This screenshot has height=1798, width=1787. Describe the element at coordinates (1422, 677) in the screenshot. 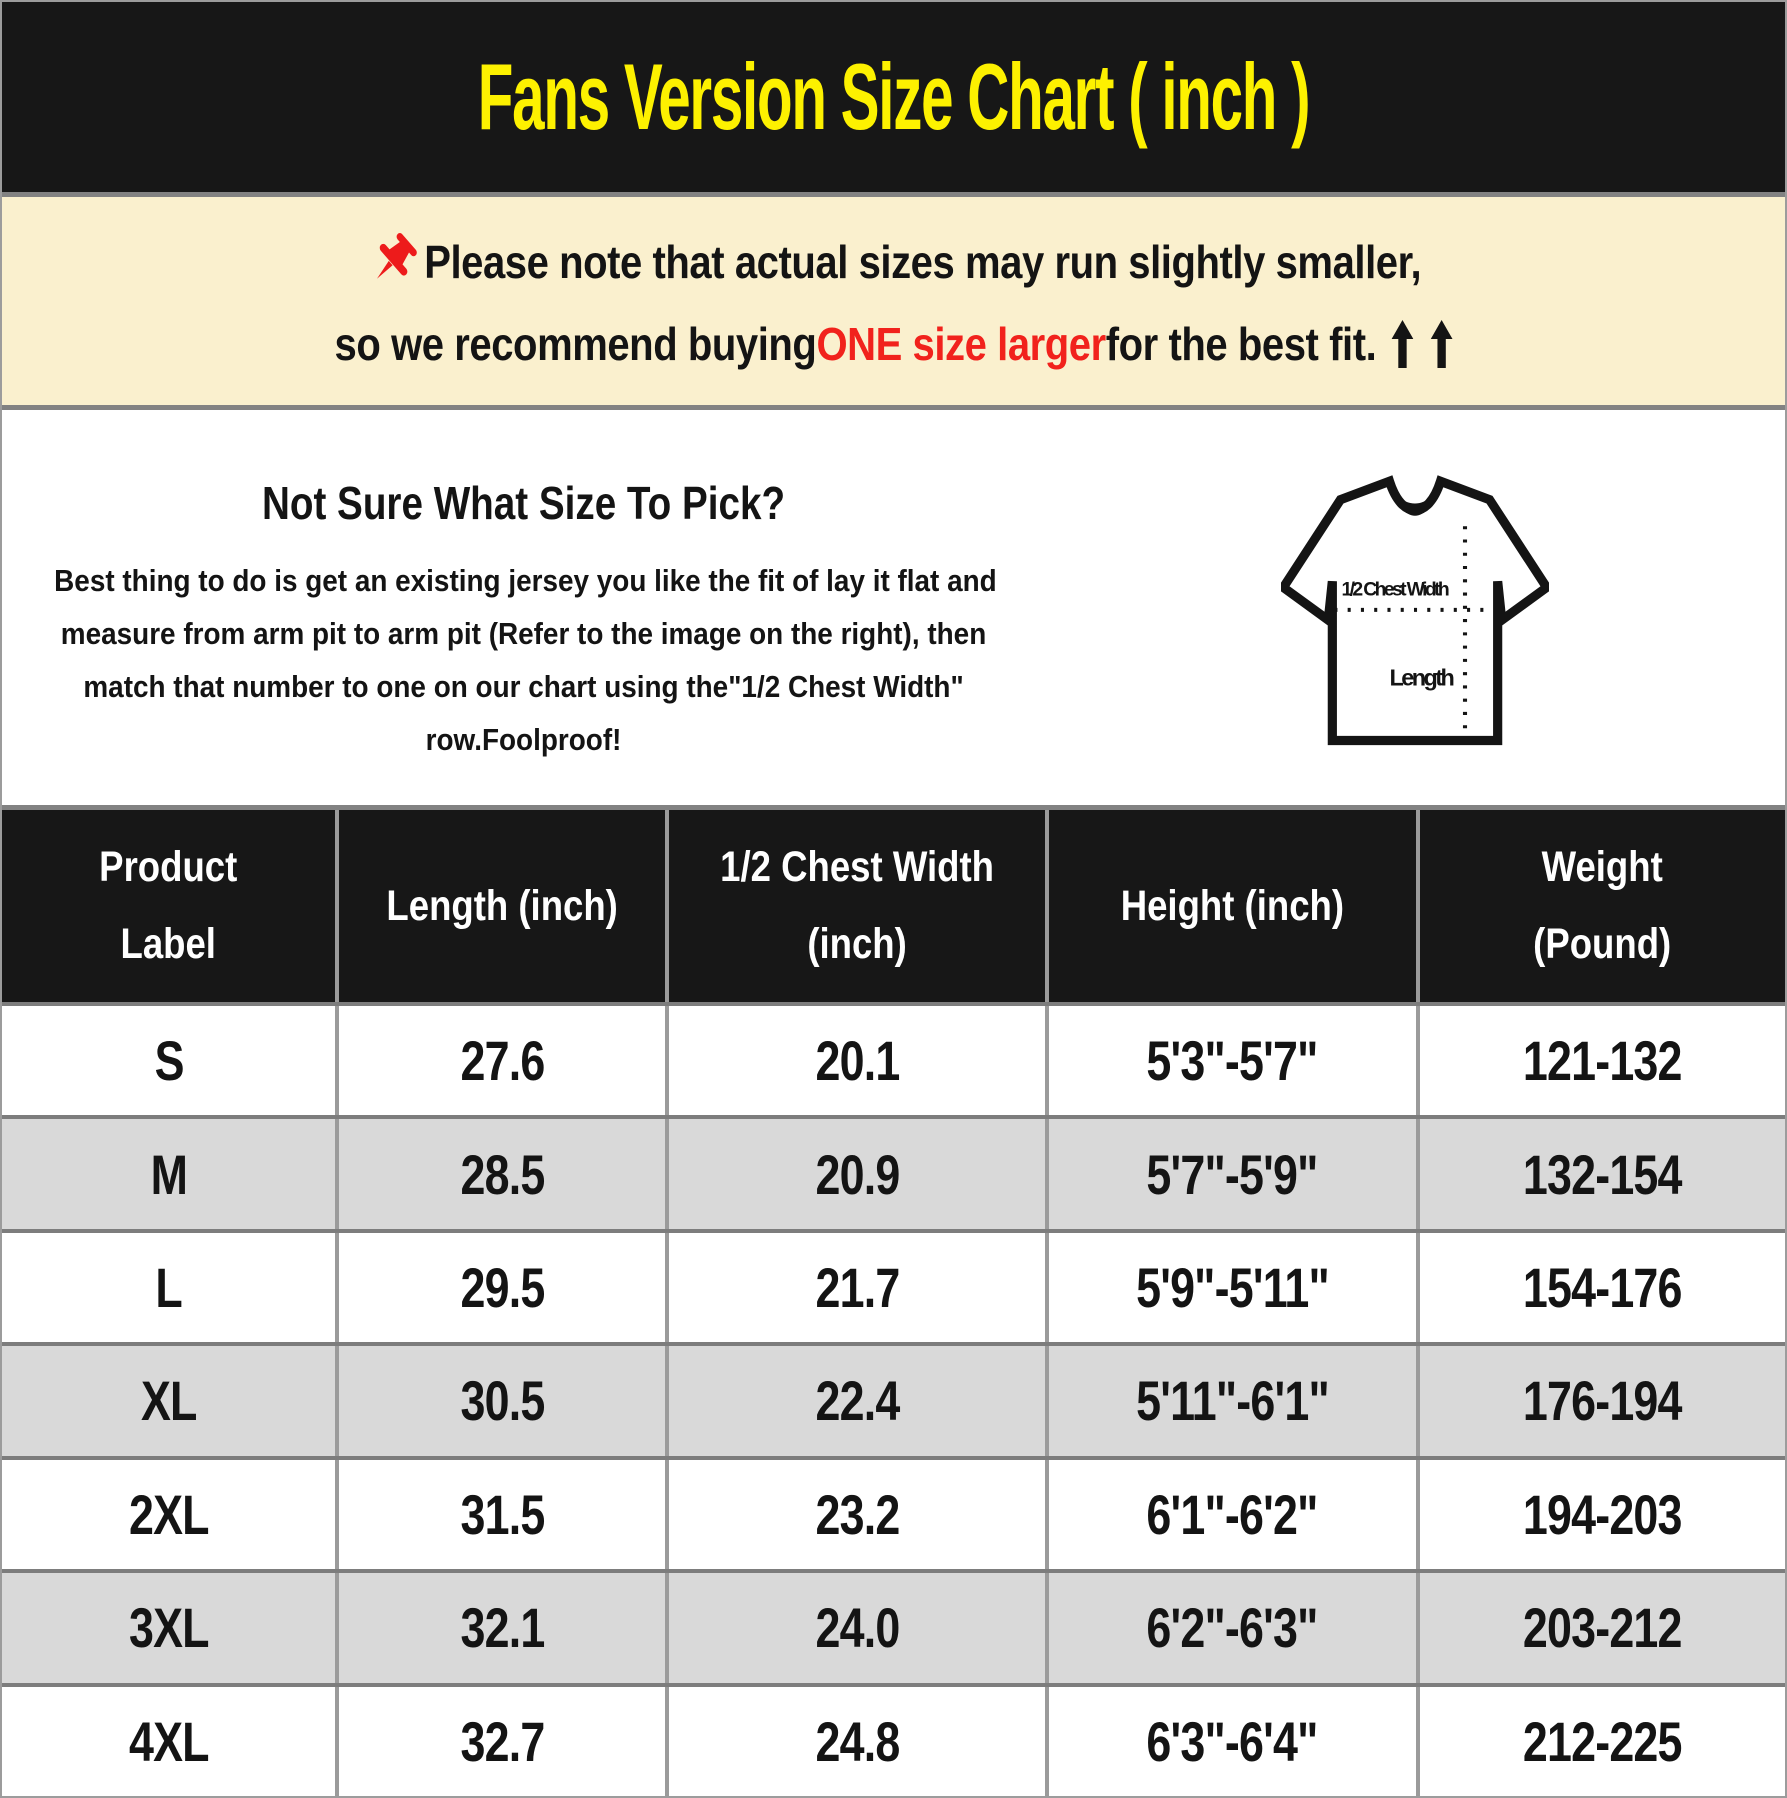

I see `length-label: Length` at that location.